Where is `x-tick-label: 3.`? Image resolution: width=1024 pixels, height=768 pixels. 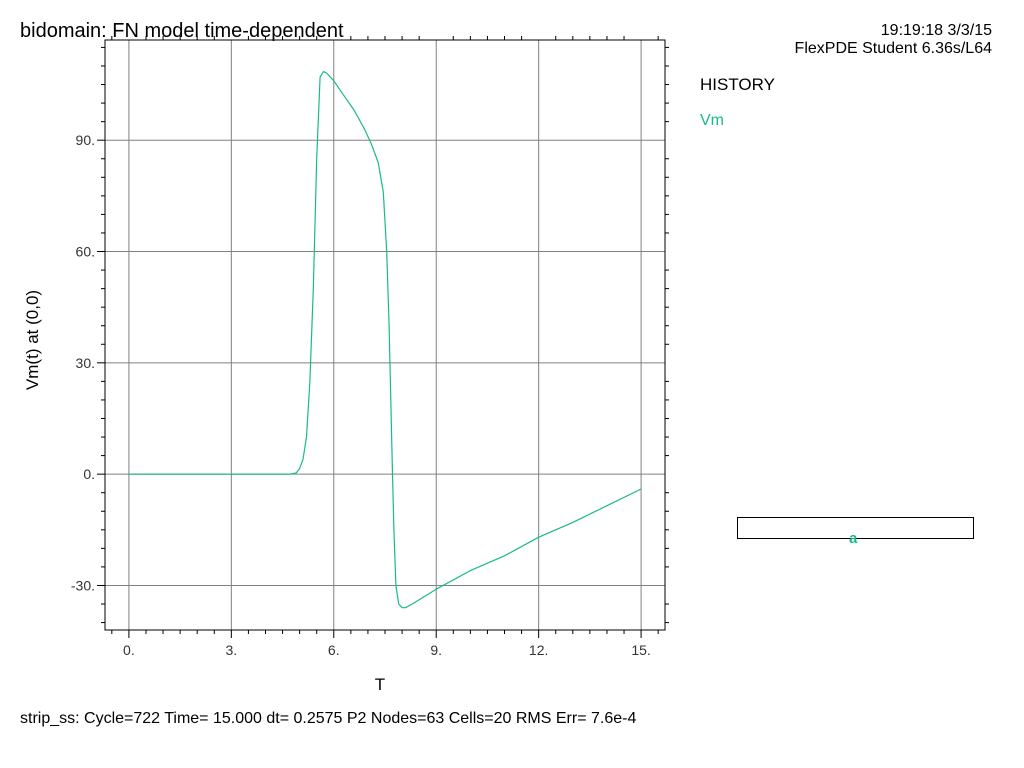
x-tick-label: 3. is located at coordinates (231, 650).